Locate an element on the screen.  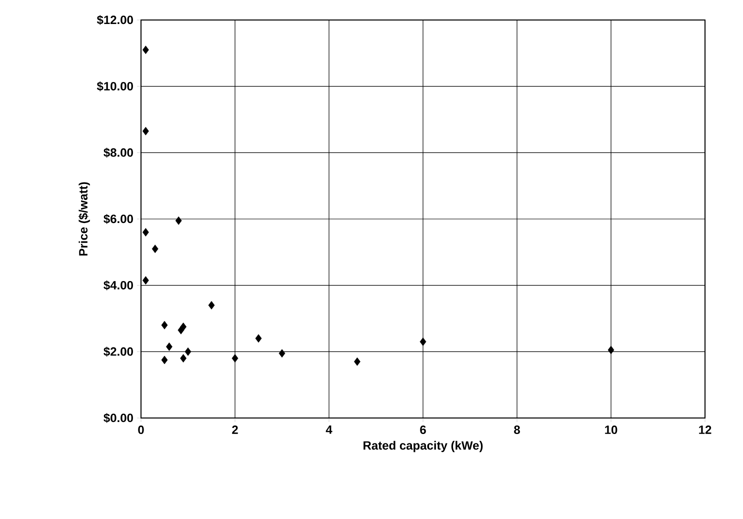
x-tick-label: 0 is located at coordinates (141, 430).